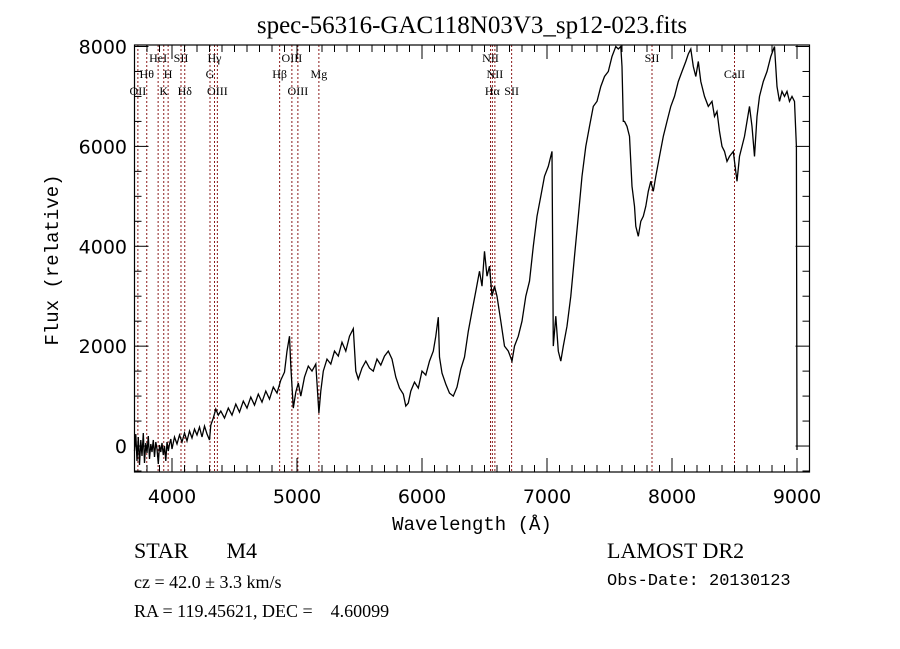 The height and width of the screenshot is (649, 900). I want to click on line-marker-label: H, so click(168, 74).